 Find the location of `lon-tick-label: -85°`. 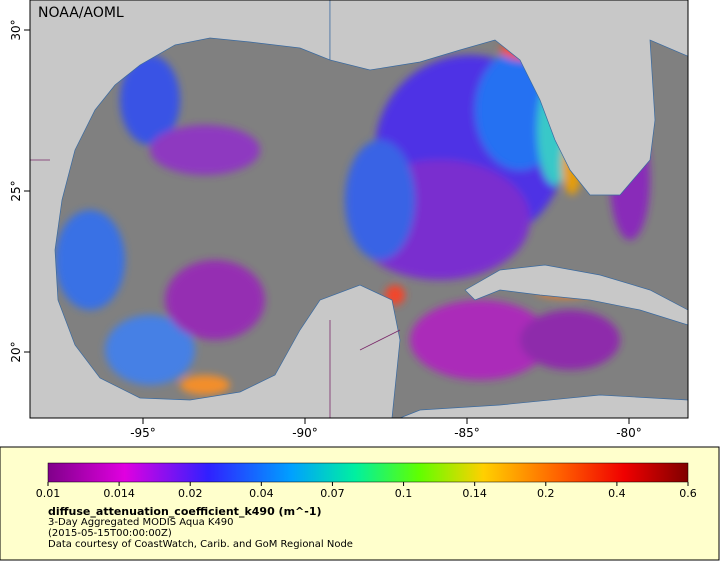

lon-tick-label: -85° is located at coordinates (467, 433).